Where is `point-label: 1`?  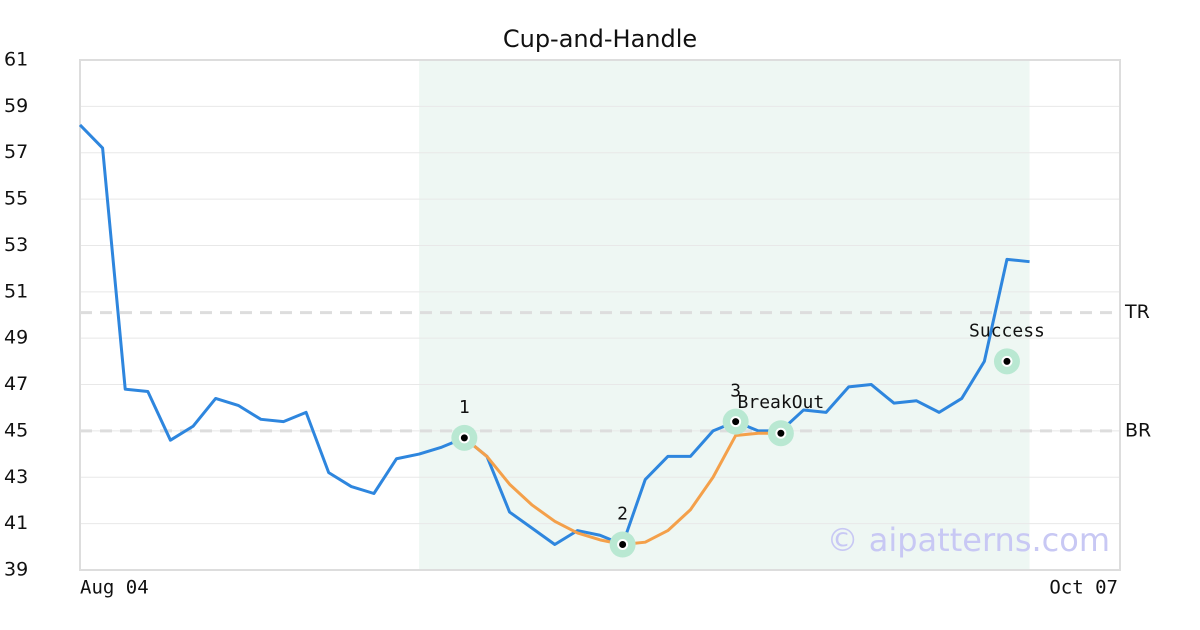
point-label: 1 is located at coordinates (464, 407).